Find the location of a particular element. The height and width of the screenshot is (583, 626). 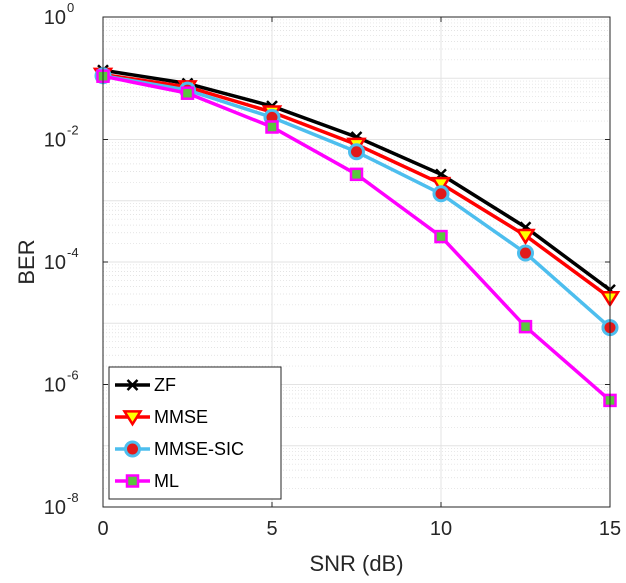

legend-marker-zf is located at coordinates (132, 385).